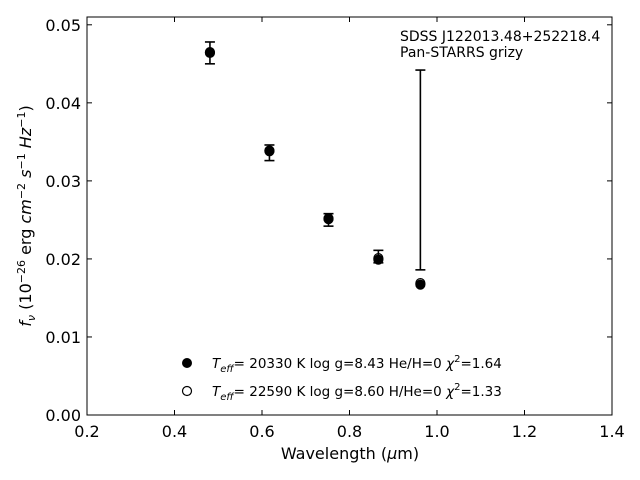 The height and width of the screenshot is (480, 640). Describe the element at coordinates (63, 415) in the screenshot. I see `y-tick-label: 0.00` at that location.